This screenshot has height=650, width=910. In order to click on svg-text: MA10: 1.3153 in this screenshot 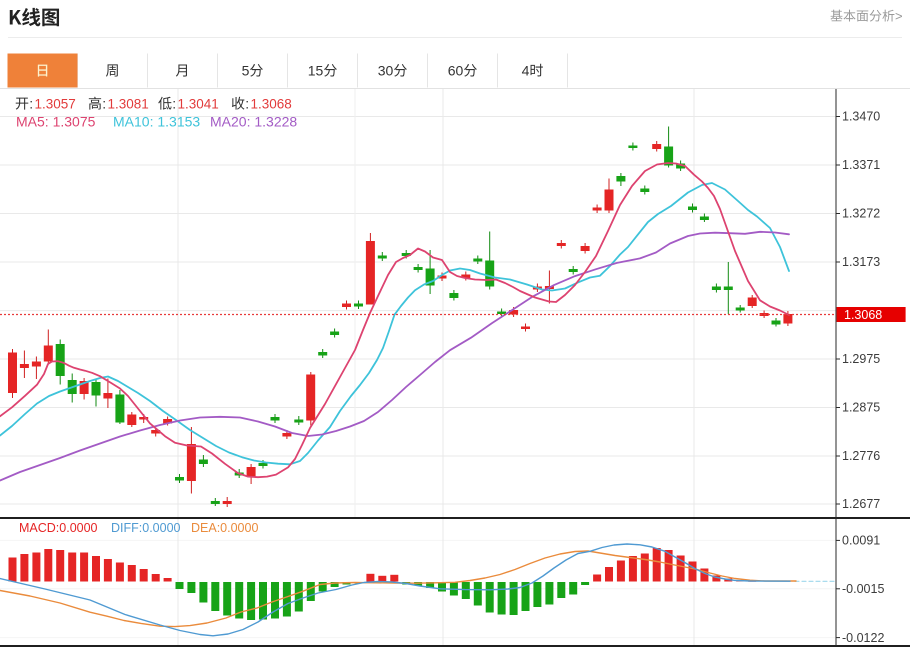, I will do `click(156, 122)`.